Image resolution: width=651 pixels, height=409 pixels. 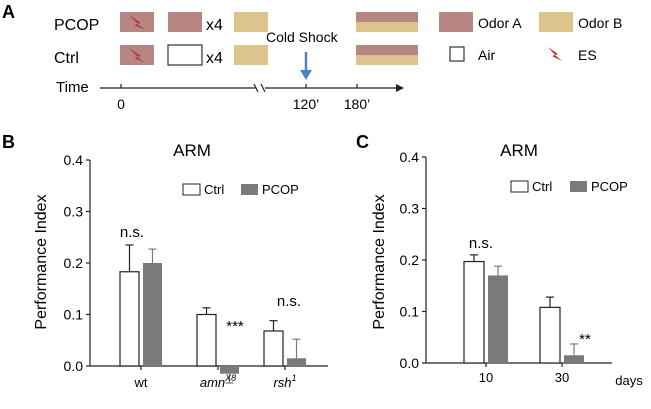 What do you see at coordinates (302, 37) in the screenshot?
I see `cold-shock-label: Cold Shock` at bounding box center [302, 37].